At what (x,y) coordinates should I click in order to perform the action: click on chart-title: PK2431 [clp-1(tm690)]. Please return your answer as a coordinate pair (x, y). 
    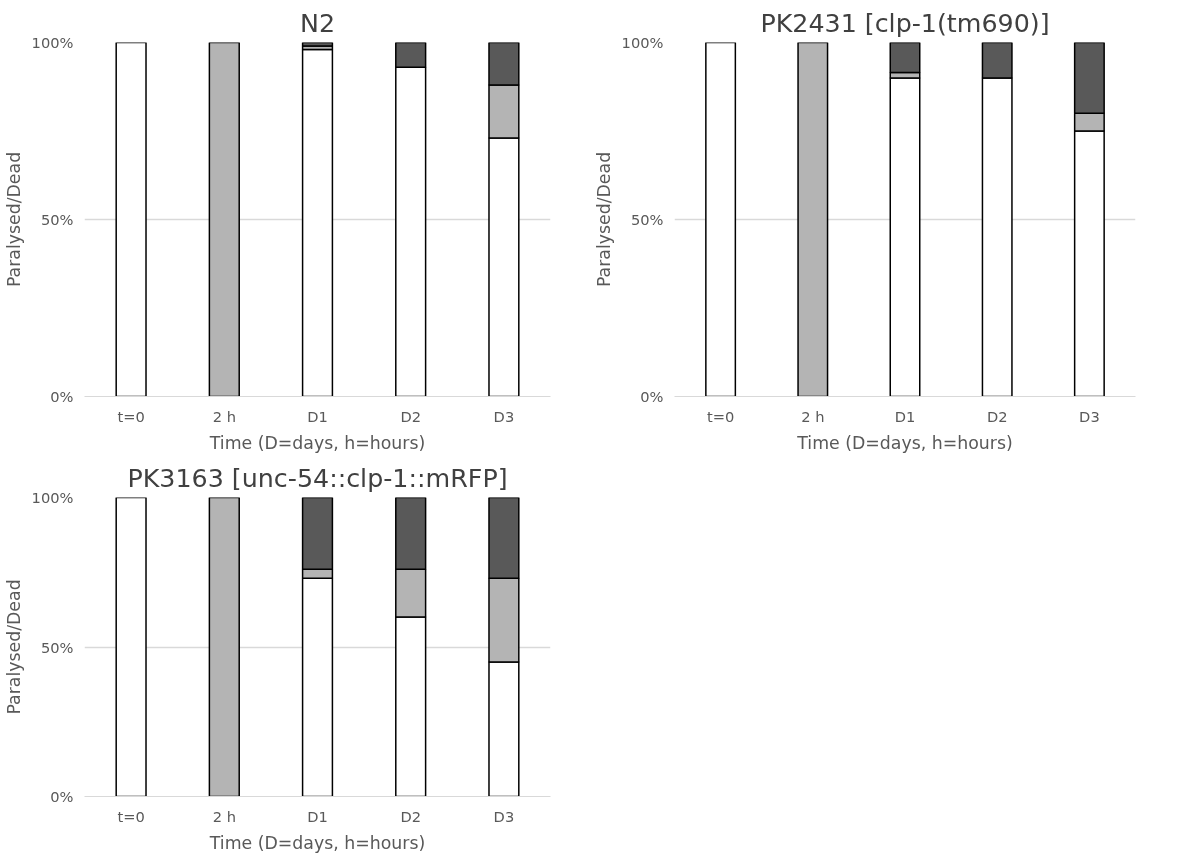
    Looking at the image, I should click on (905, 22).